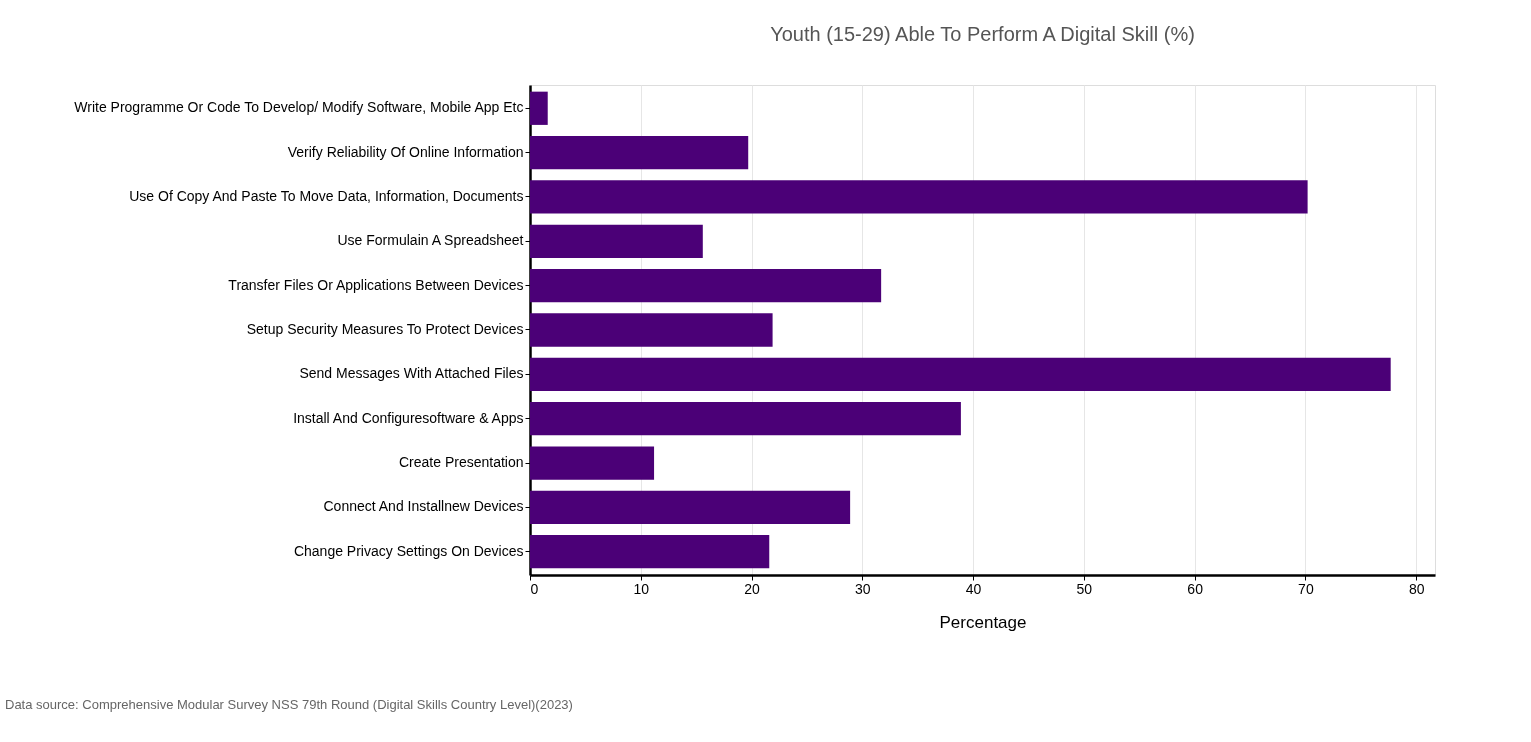 This screenshot has height=742, width=1531. Describe the element at coordinates (983, 622) in the screenshot. I see `x-axis-title: Percentage` at that location.